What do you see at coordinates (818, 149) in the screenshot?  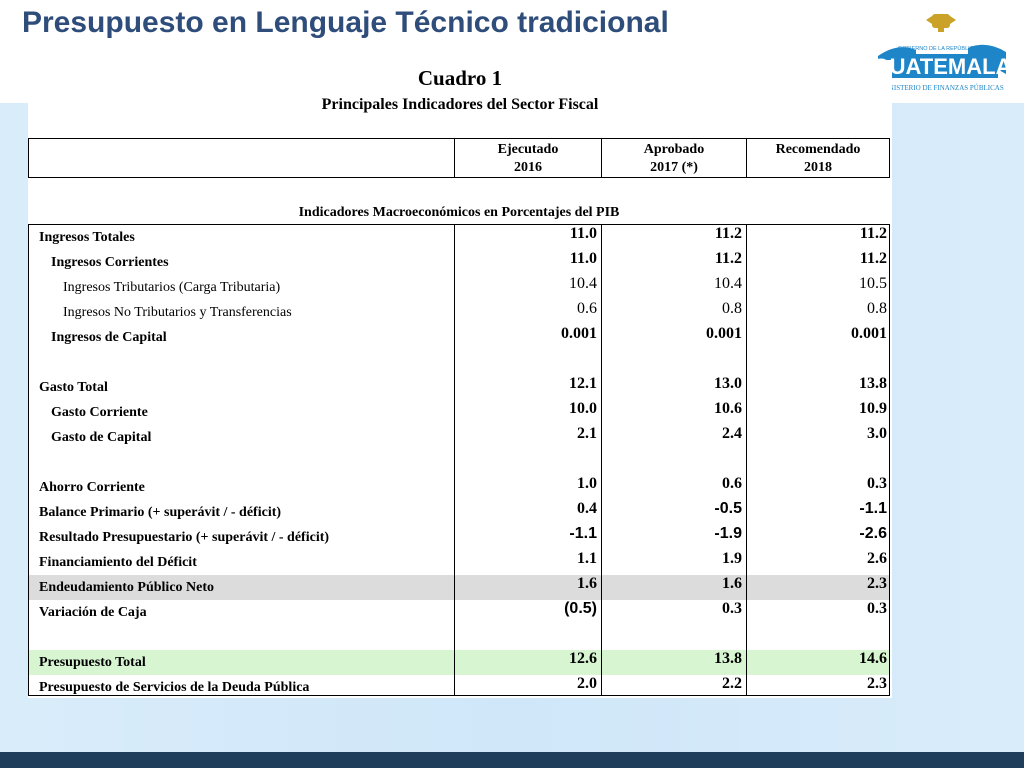 I see `column-header-line1: Recomendado` at bounding box center [818, 149].